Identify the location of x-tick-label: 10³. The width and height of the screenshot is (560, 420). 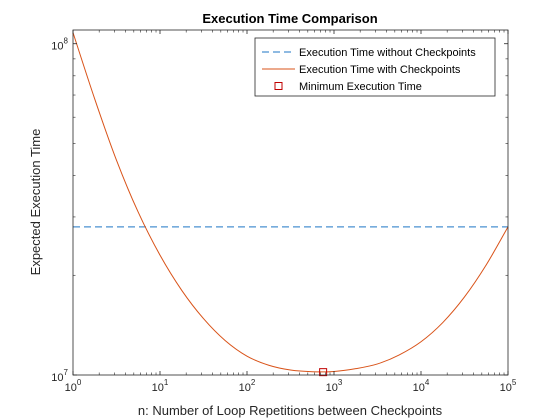
(334, 386).